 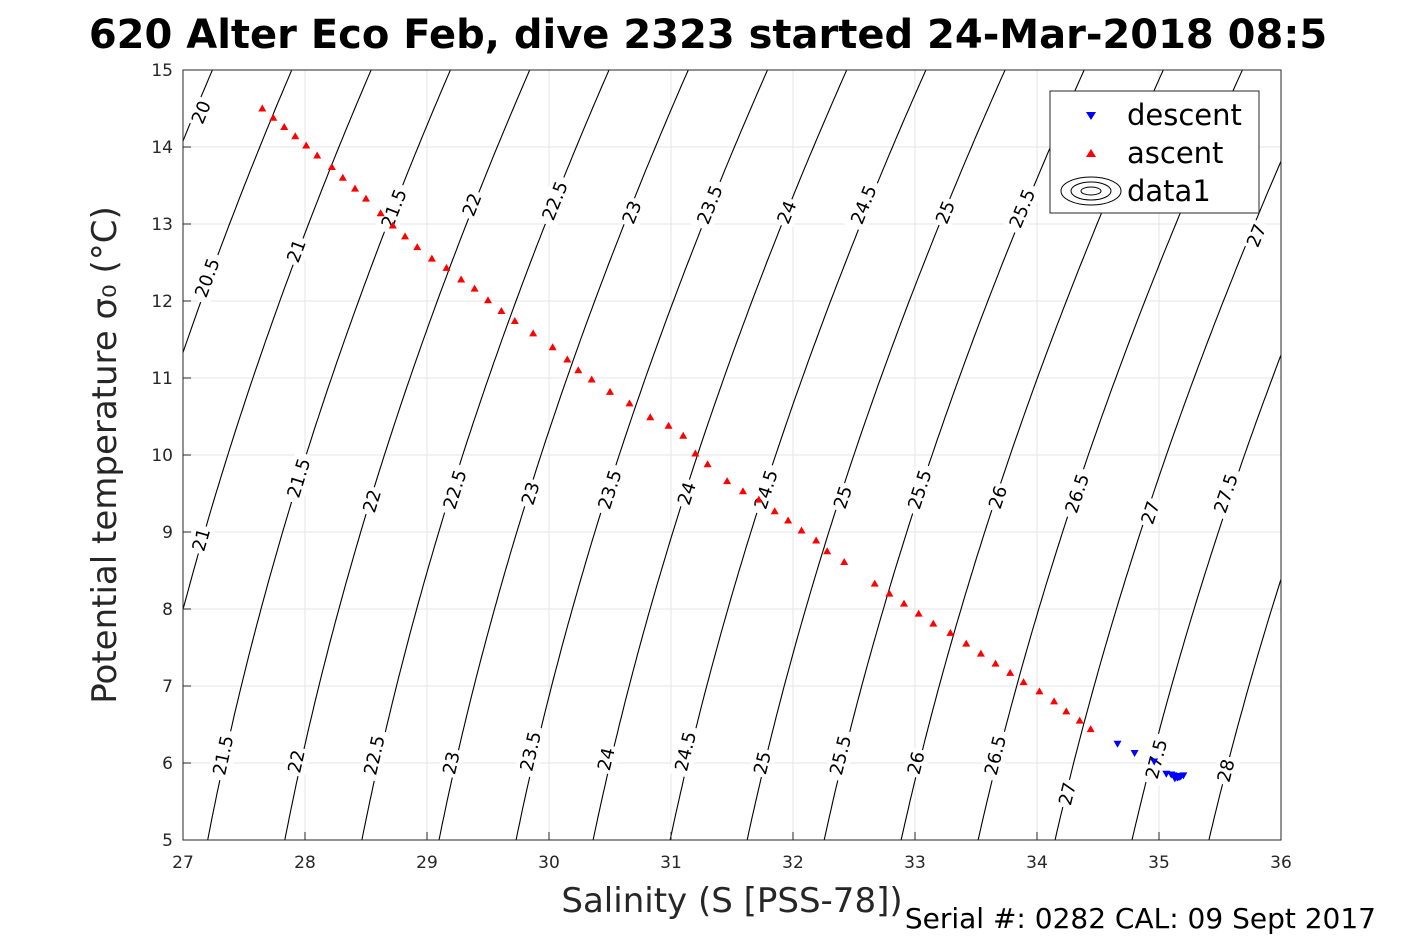 I want to click on contour-label-text: 22, so click(x=296, y=761).